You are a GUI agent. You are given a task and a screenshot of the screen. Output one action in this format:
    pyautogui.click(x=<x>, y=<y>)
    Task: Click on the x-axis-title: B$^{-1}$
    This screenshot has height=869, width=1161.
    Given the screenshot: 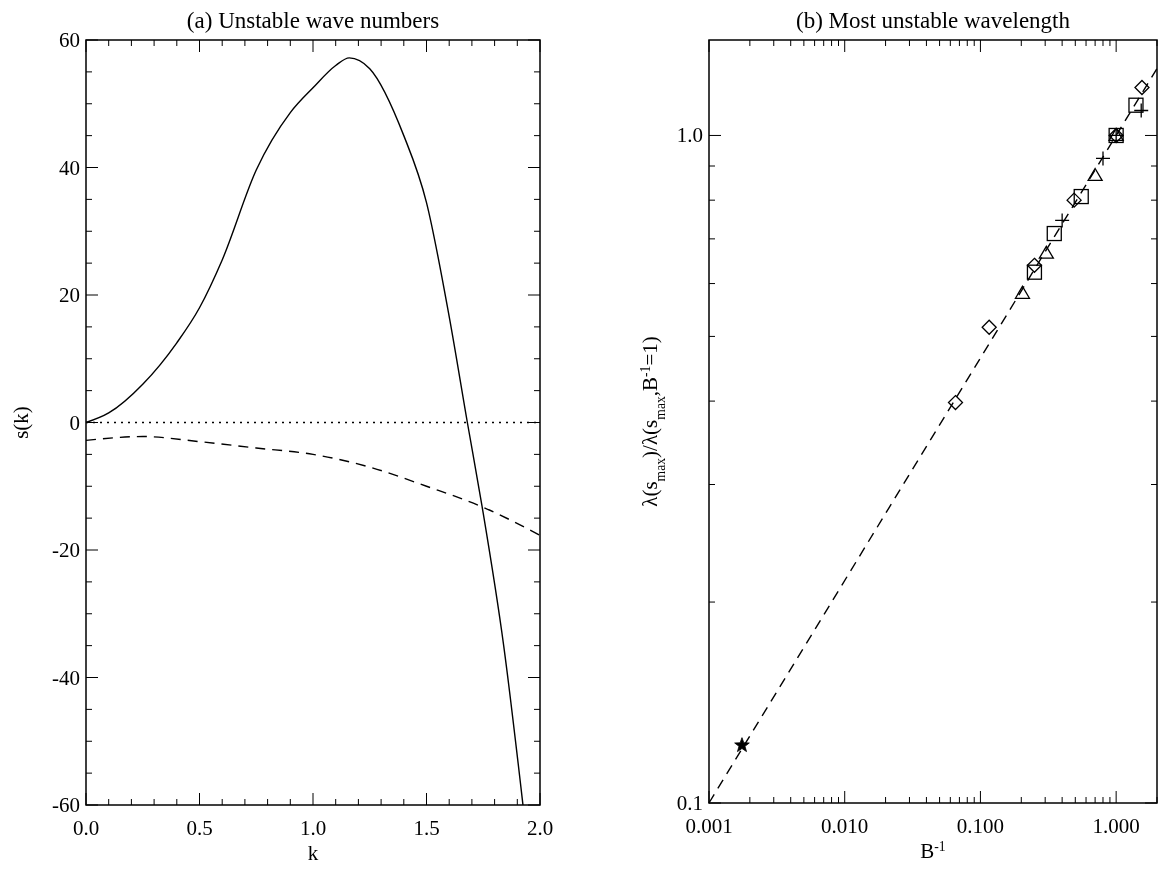 What is the action you would take?
    pyautogui.click(x=933, y=850)
    